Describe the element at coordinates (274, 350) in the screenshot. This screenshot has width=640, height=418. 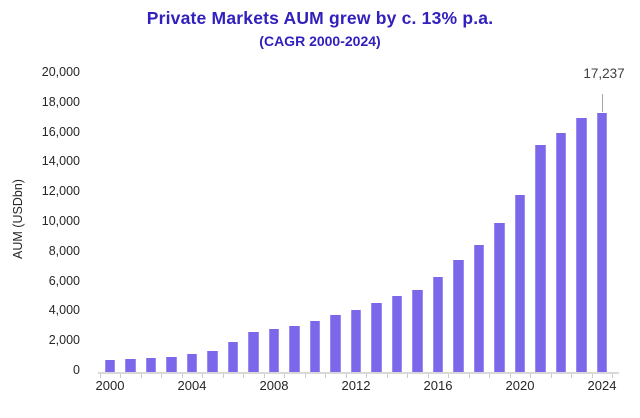
I see `bar-2008` at that location.